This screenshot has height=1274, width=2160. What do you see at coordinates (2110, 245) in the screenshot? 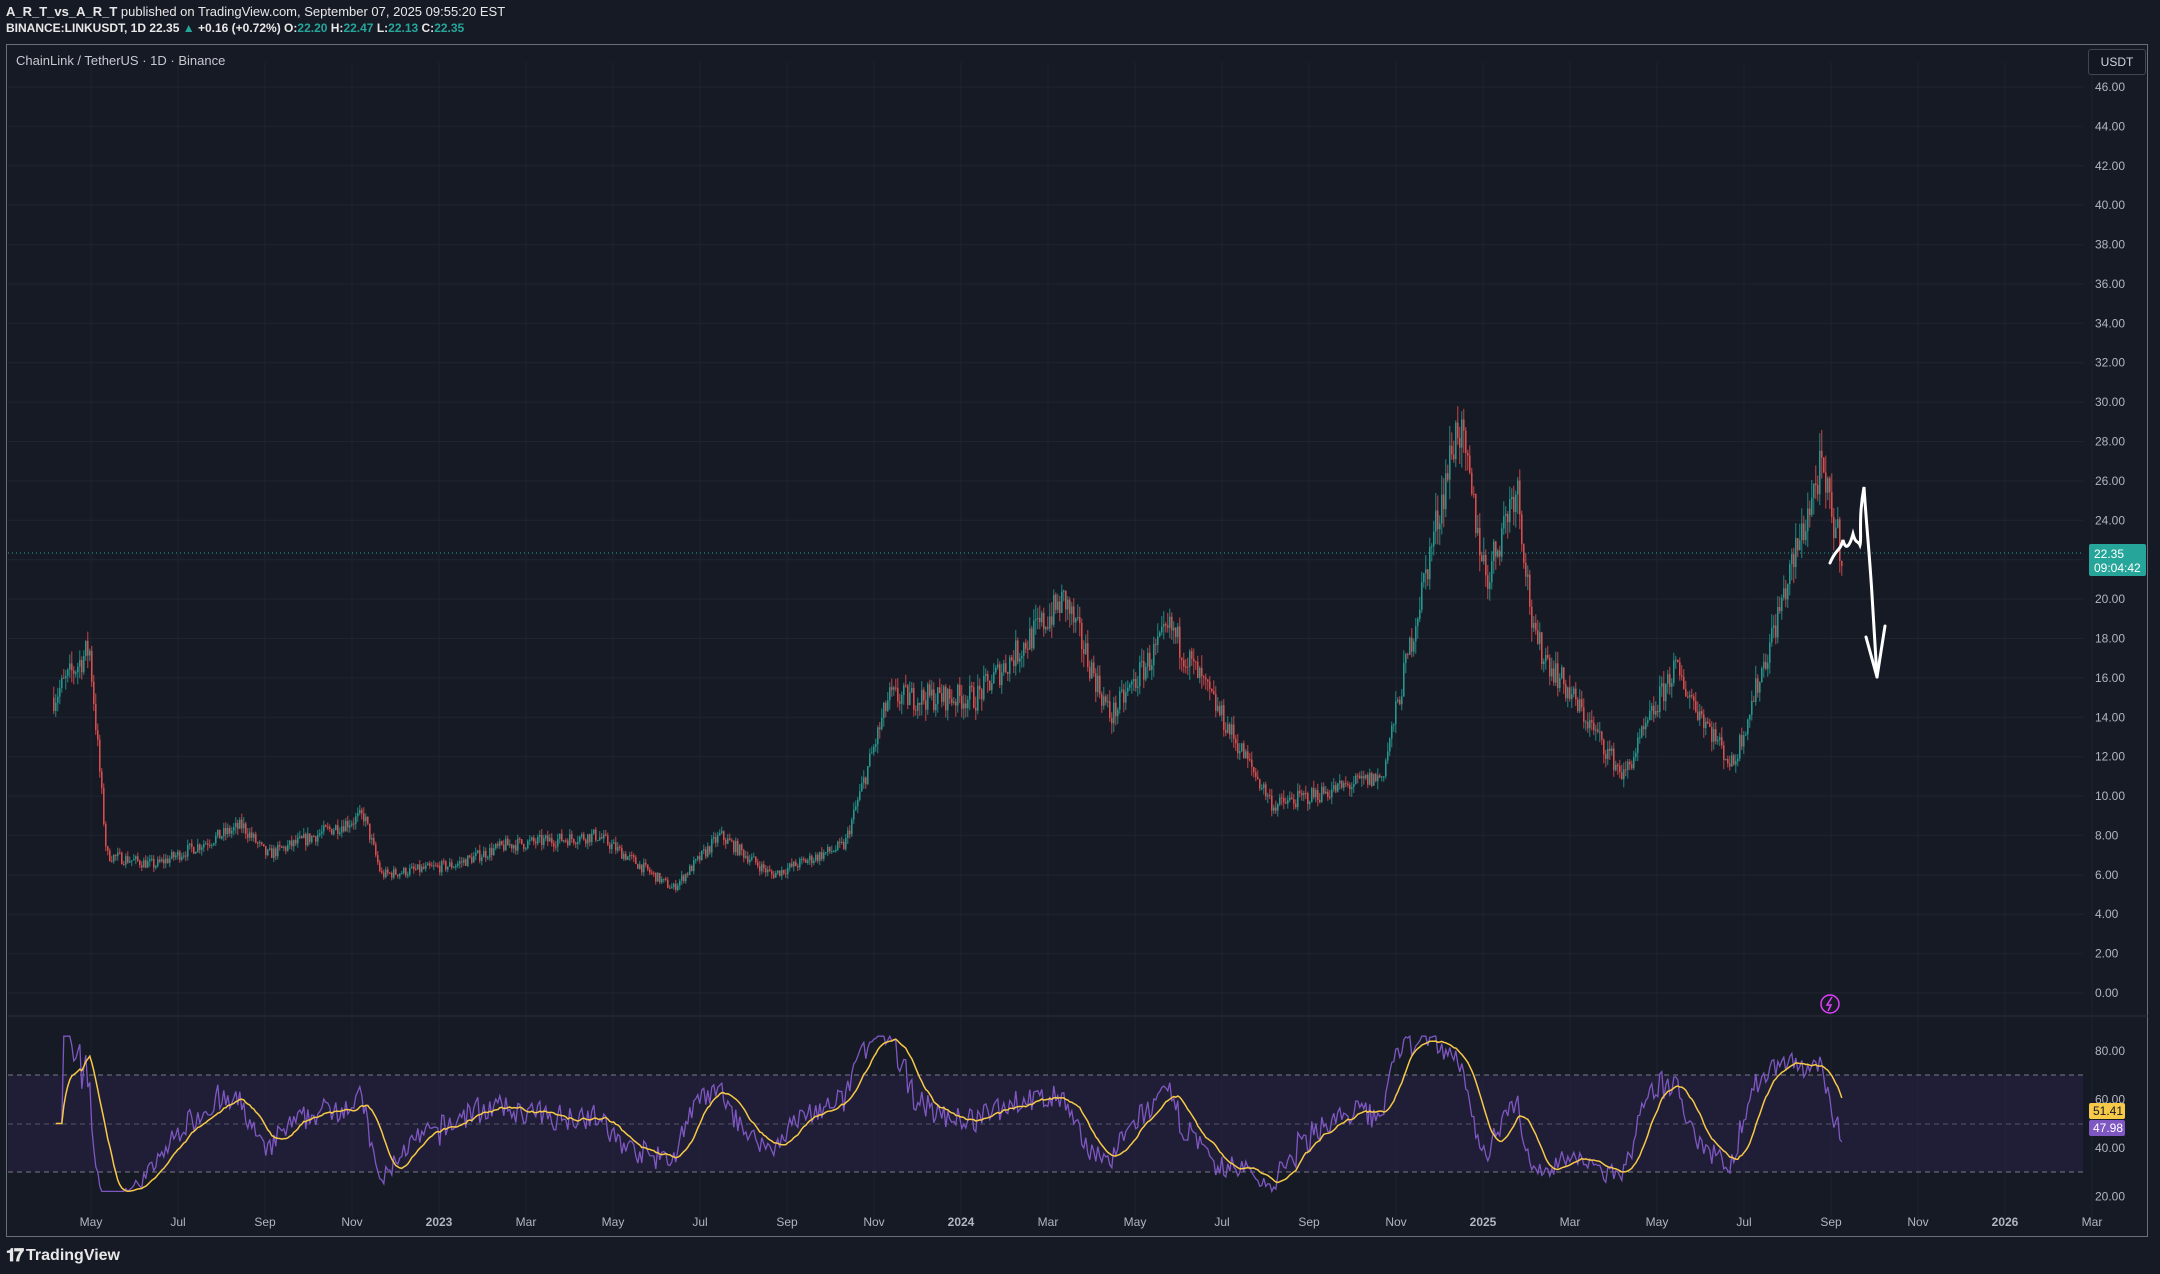
I see `price-tick-label: 38.00` at bounding box center [2110, 245].